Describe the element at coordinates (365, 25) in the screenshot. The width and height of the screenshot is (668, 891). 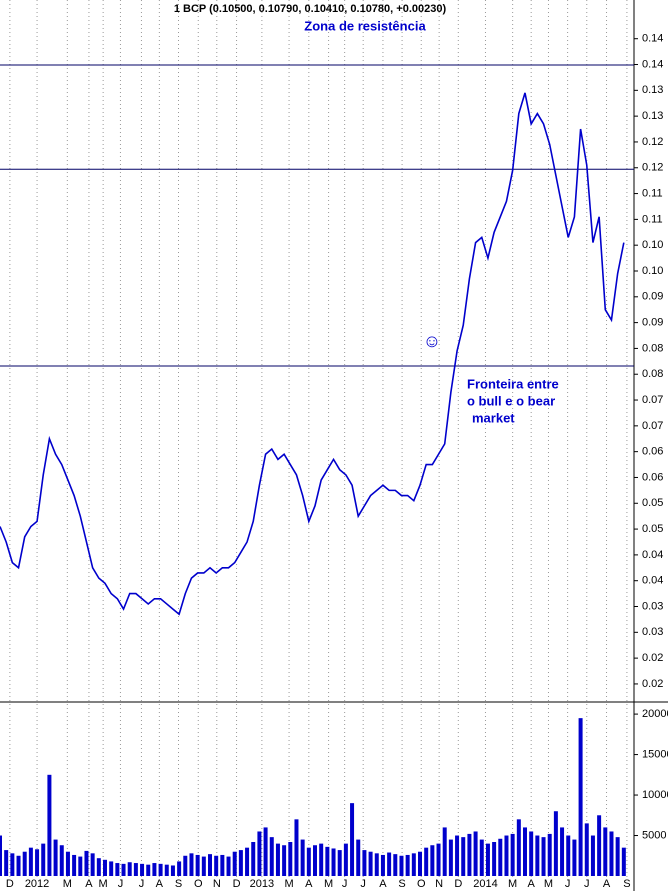
I see `annotation: Zona de resistência` at that location.